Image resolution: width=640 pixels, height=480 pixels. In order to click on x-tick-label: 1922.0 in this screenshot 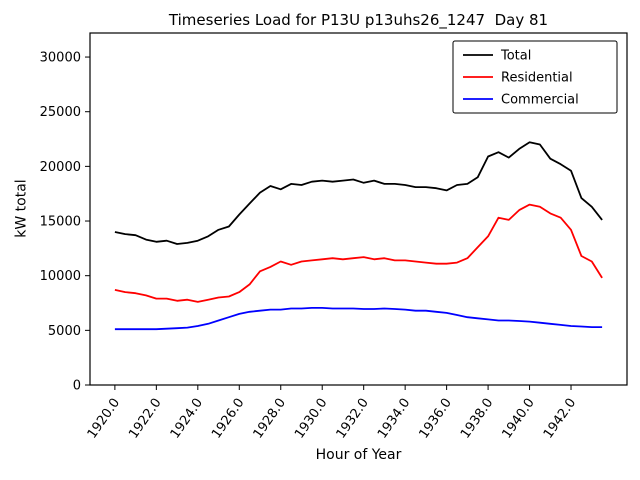, I will do `click(145, 419)`.